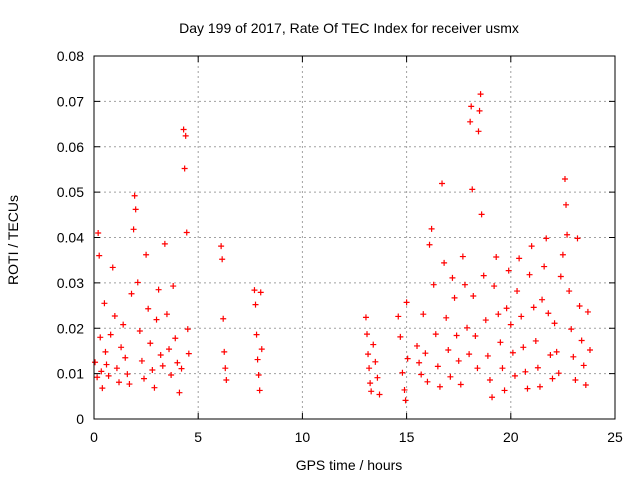 This screenshot has width=640, height=480. Describe the element at coordinates (511, 437) in the screenshot. I see `x-tick-label: 20` at that location.